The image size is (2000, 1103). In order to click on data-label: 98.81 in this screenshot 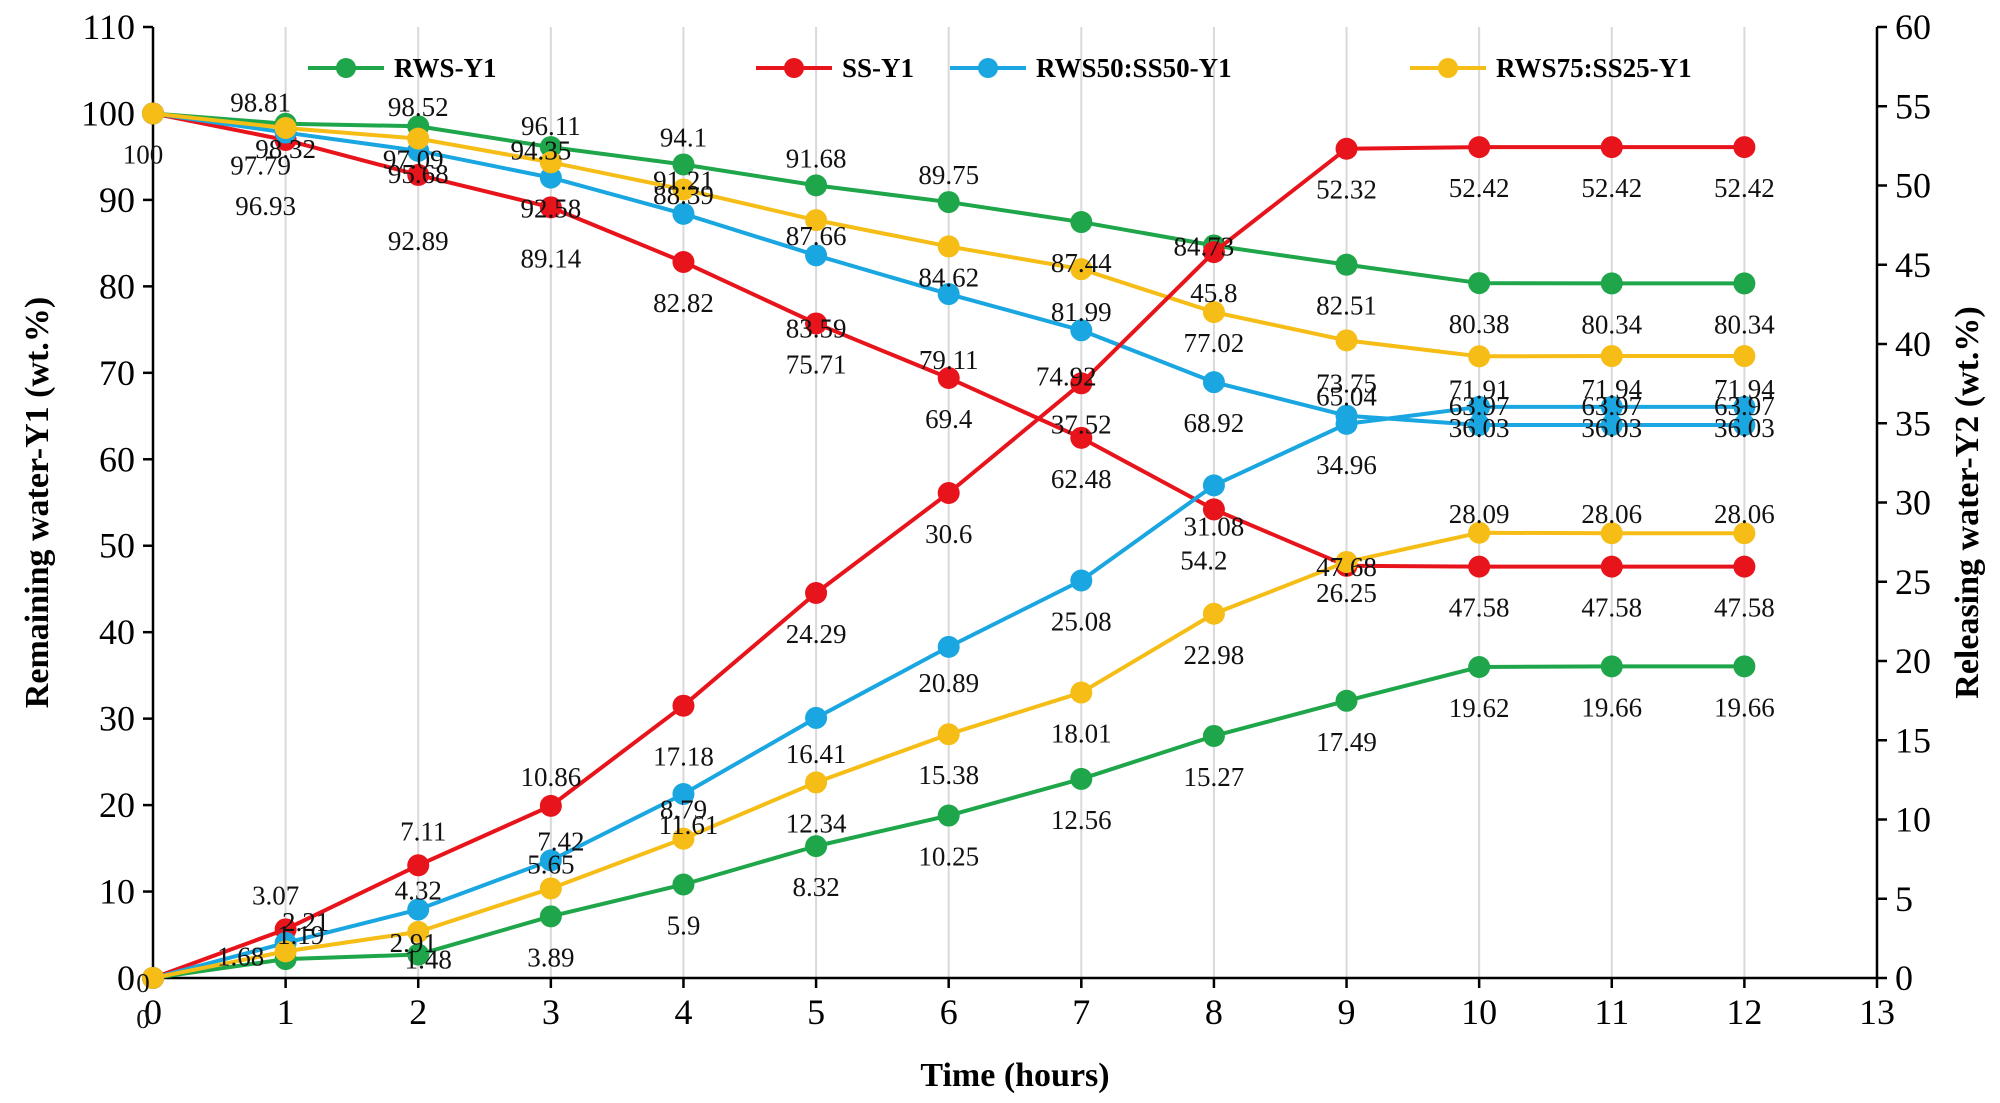, I will do `click(260, 103)`.